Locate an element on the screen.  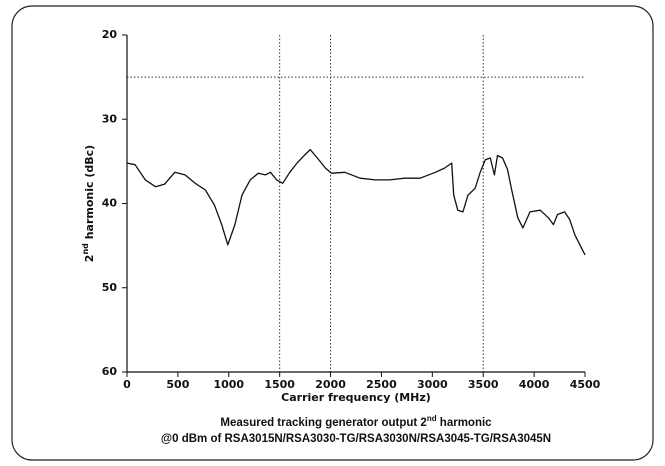
x-tick-label: 2000 is located at coordinates (330, 384).